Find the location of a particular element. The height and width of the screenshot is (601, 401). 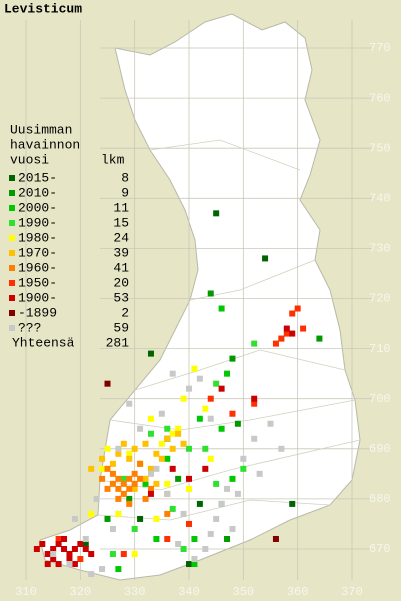

legend-title: vuosi is located at coordinates (29, 159).